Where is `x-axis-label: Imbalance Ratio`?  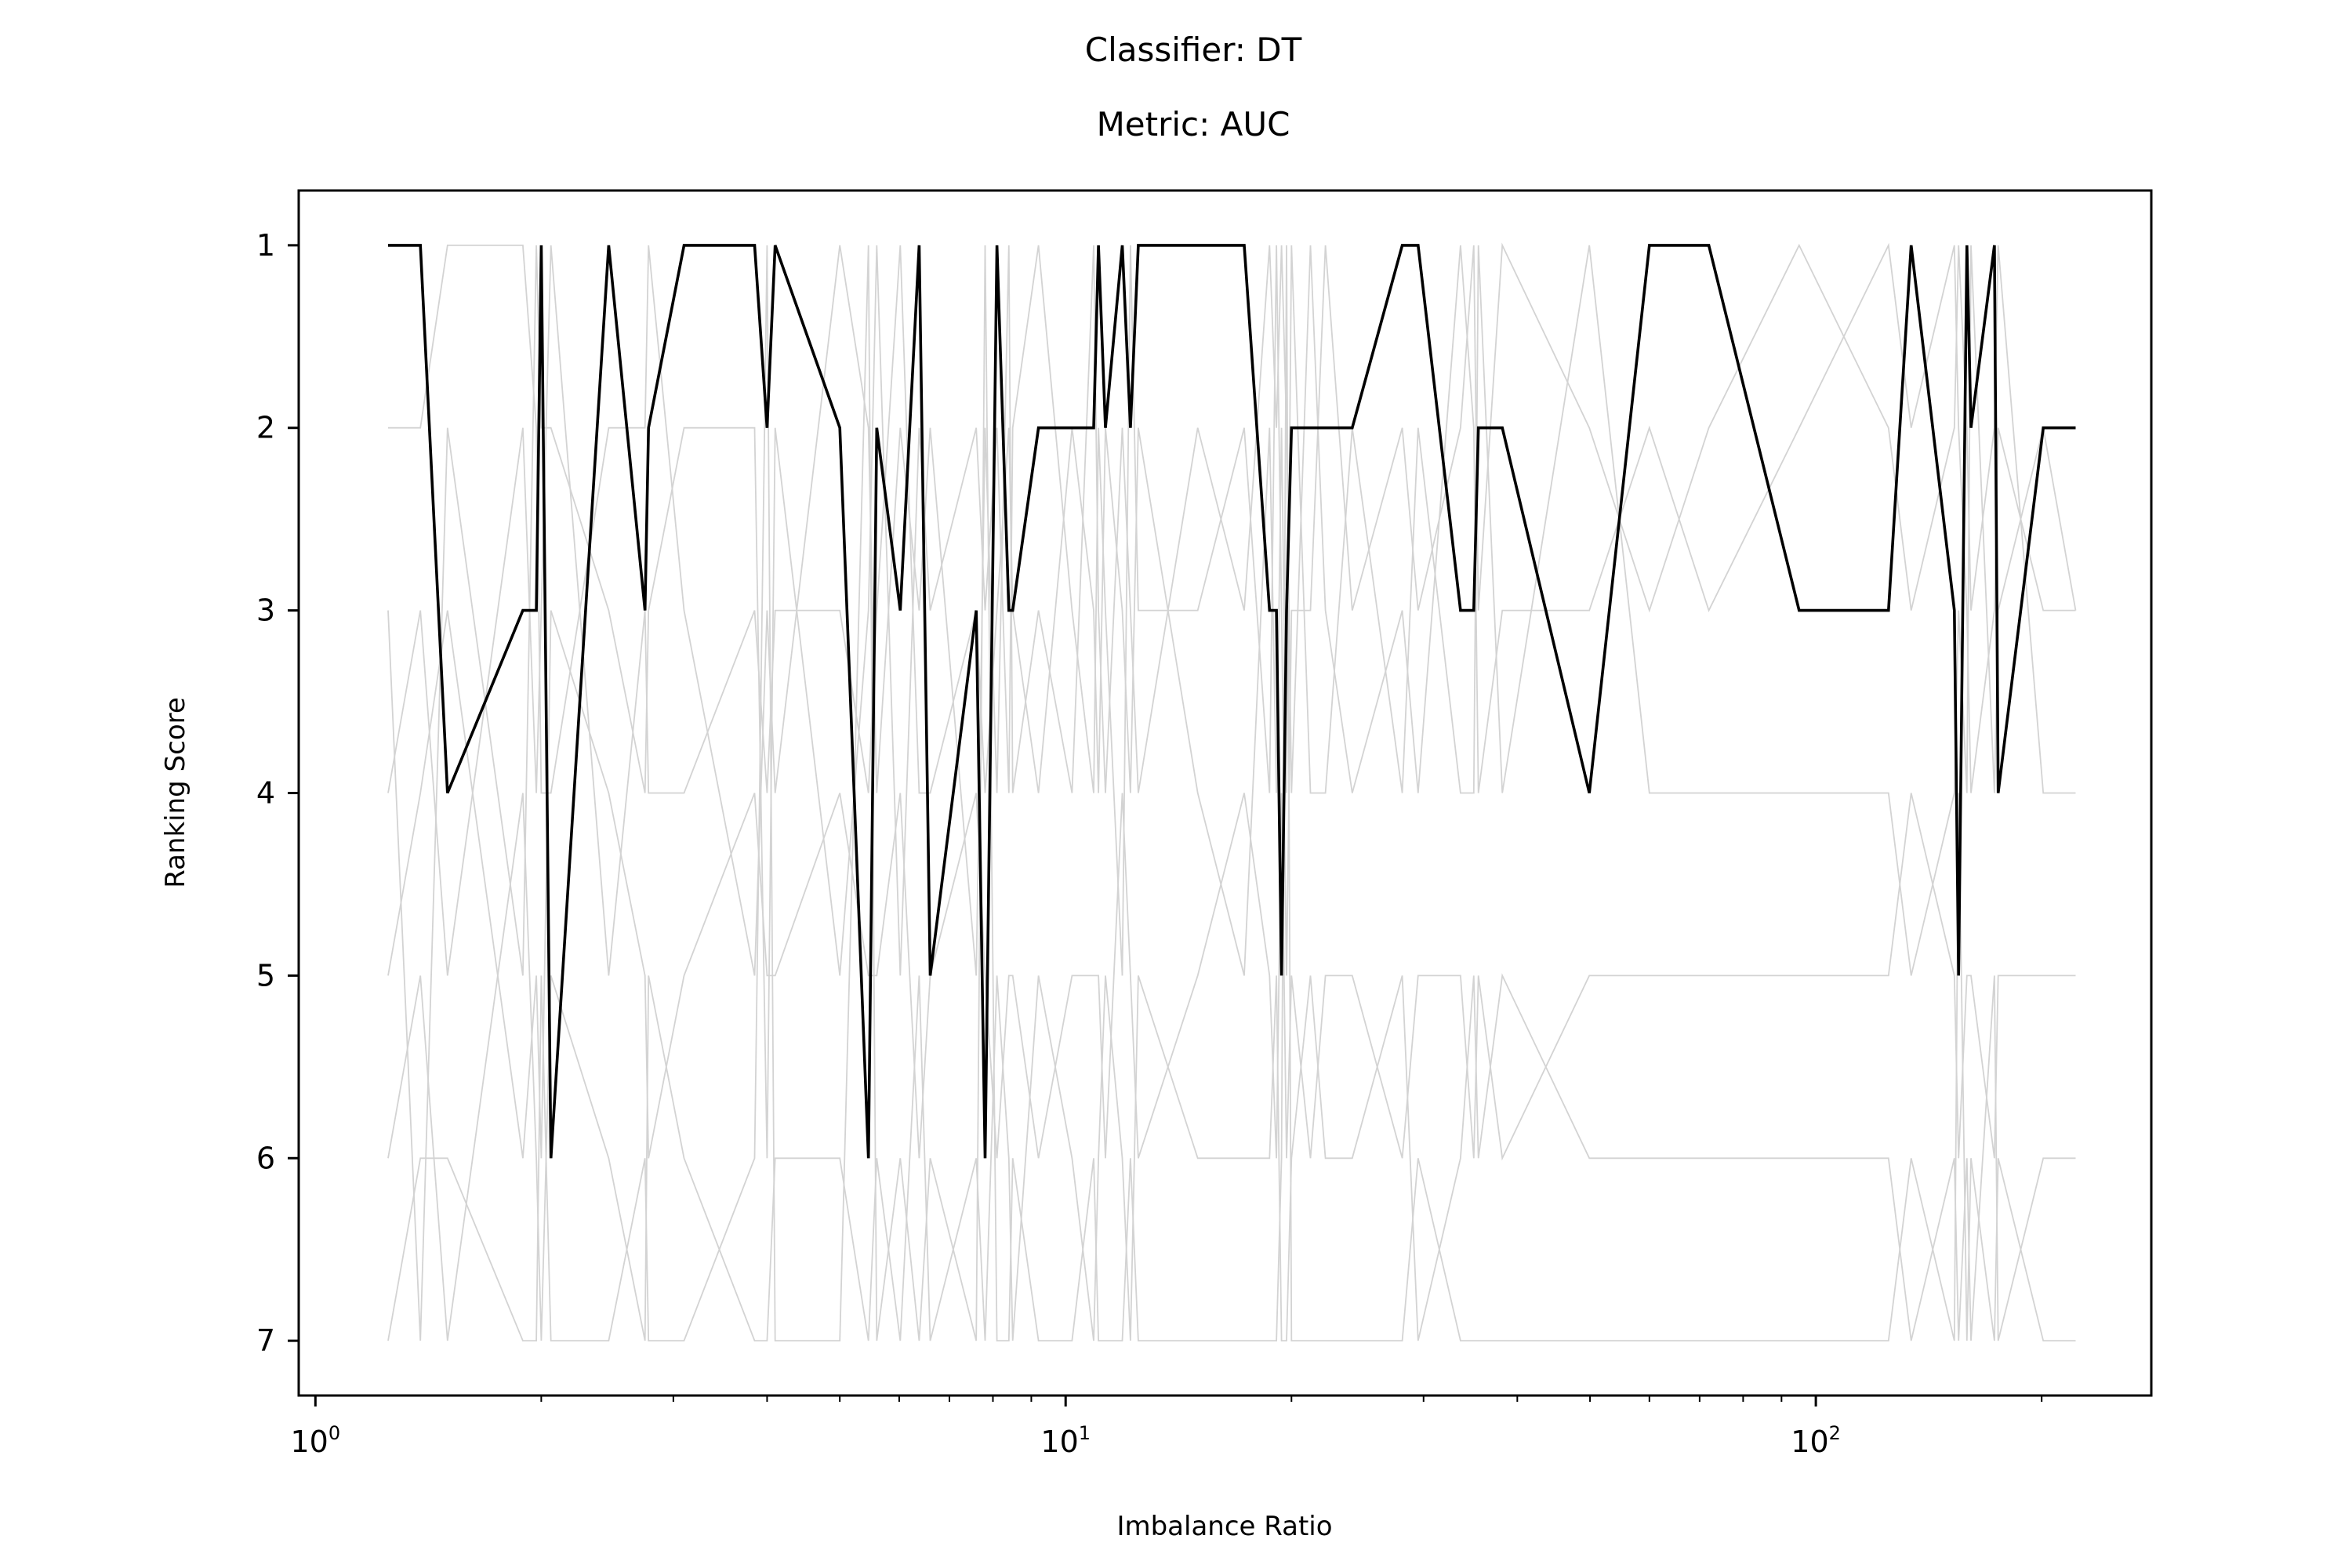 x-axis-label: Imbalance Ratio is located at coordinates (1224, 1526).